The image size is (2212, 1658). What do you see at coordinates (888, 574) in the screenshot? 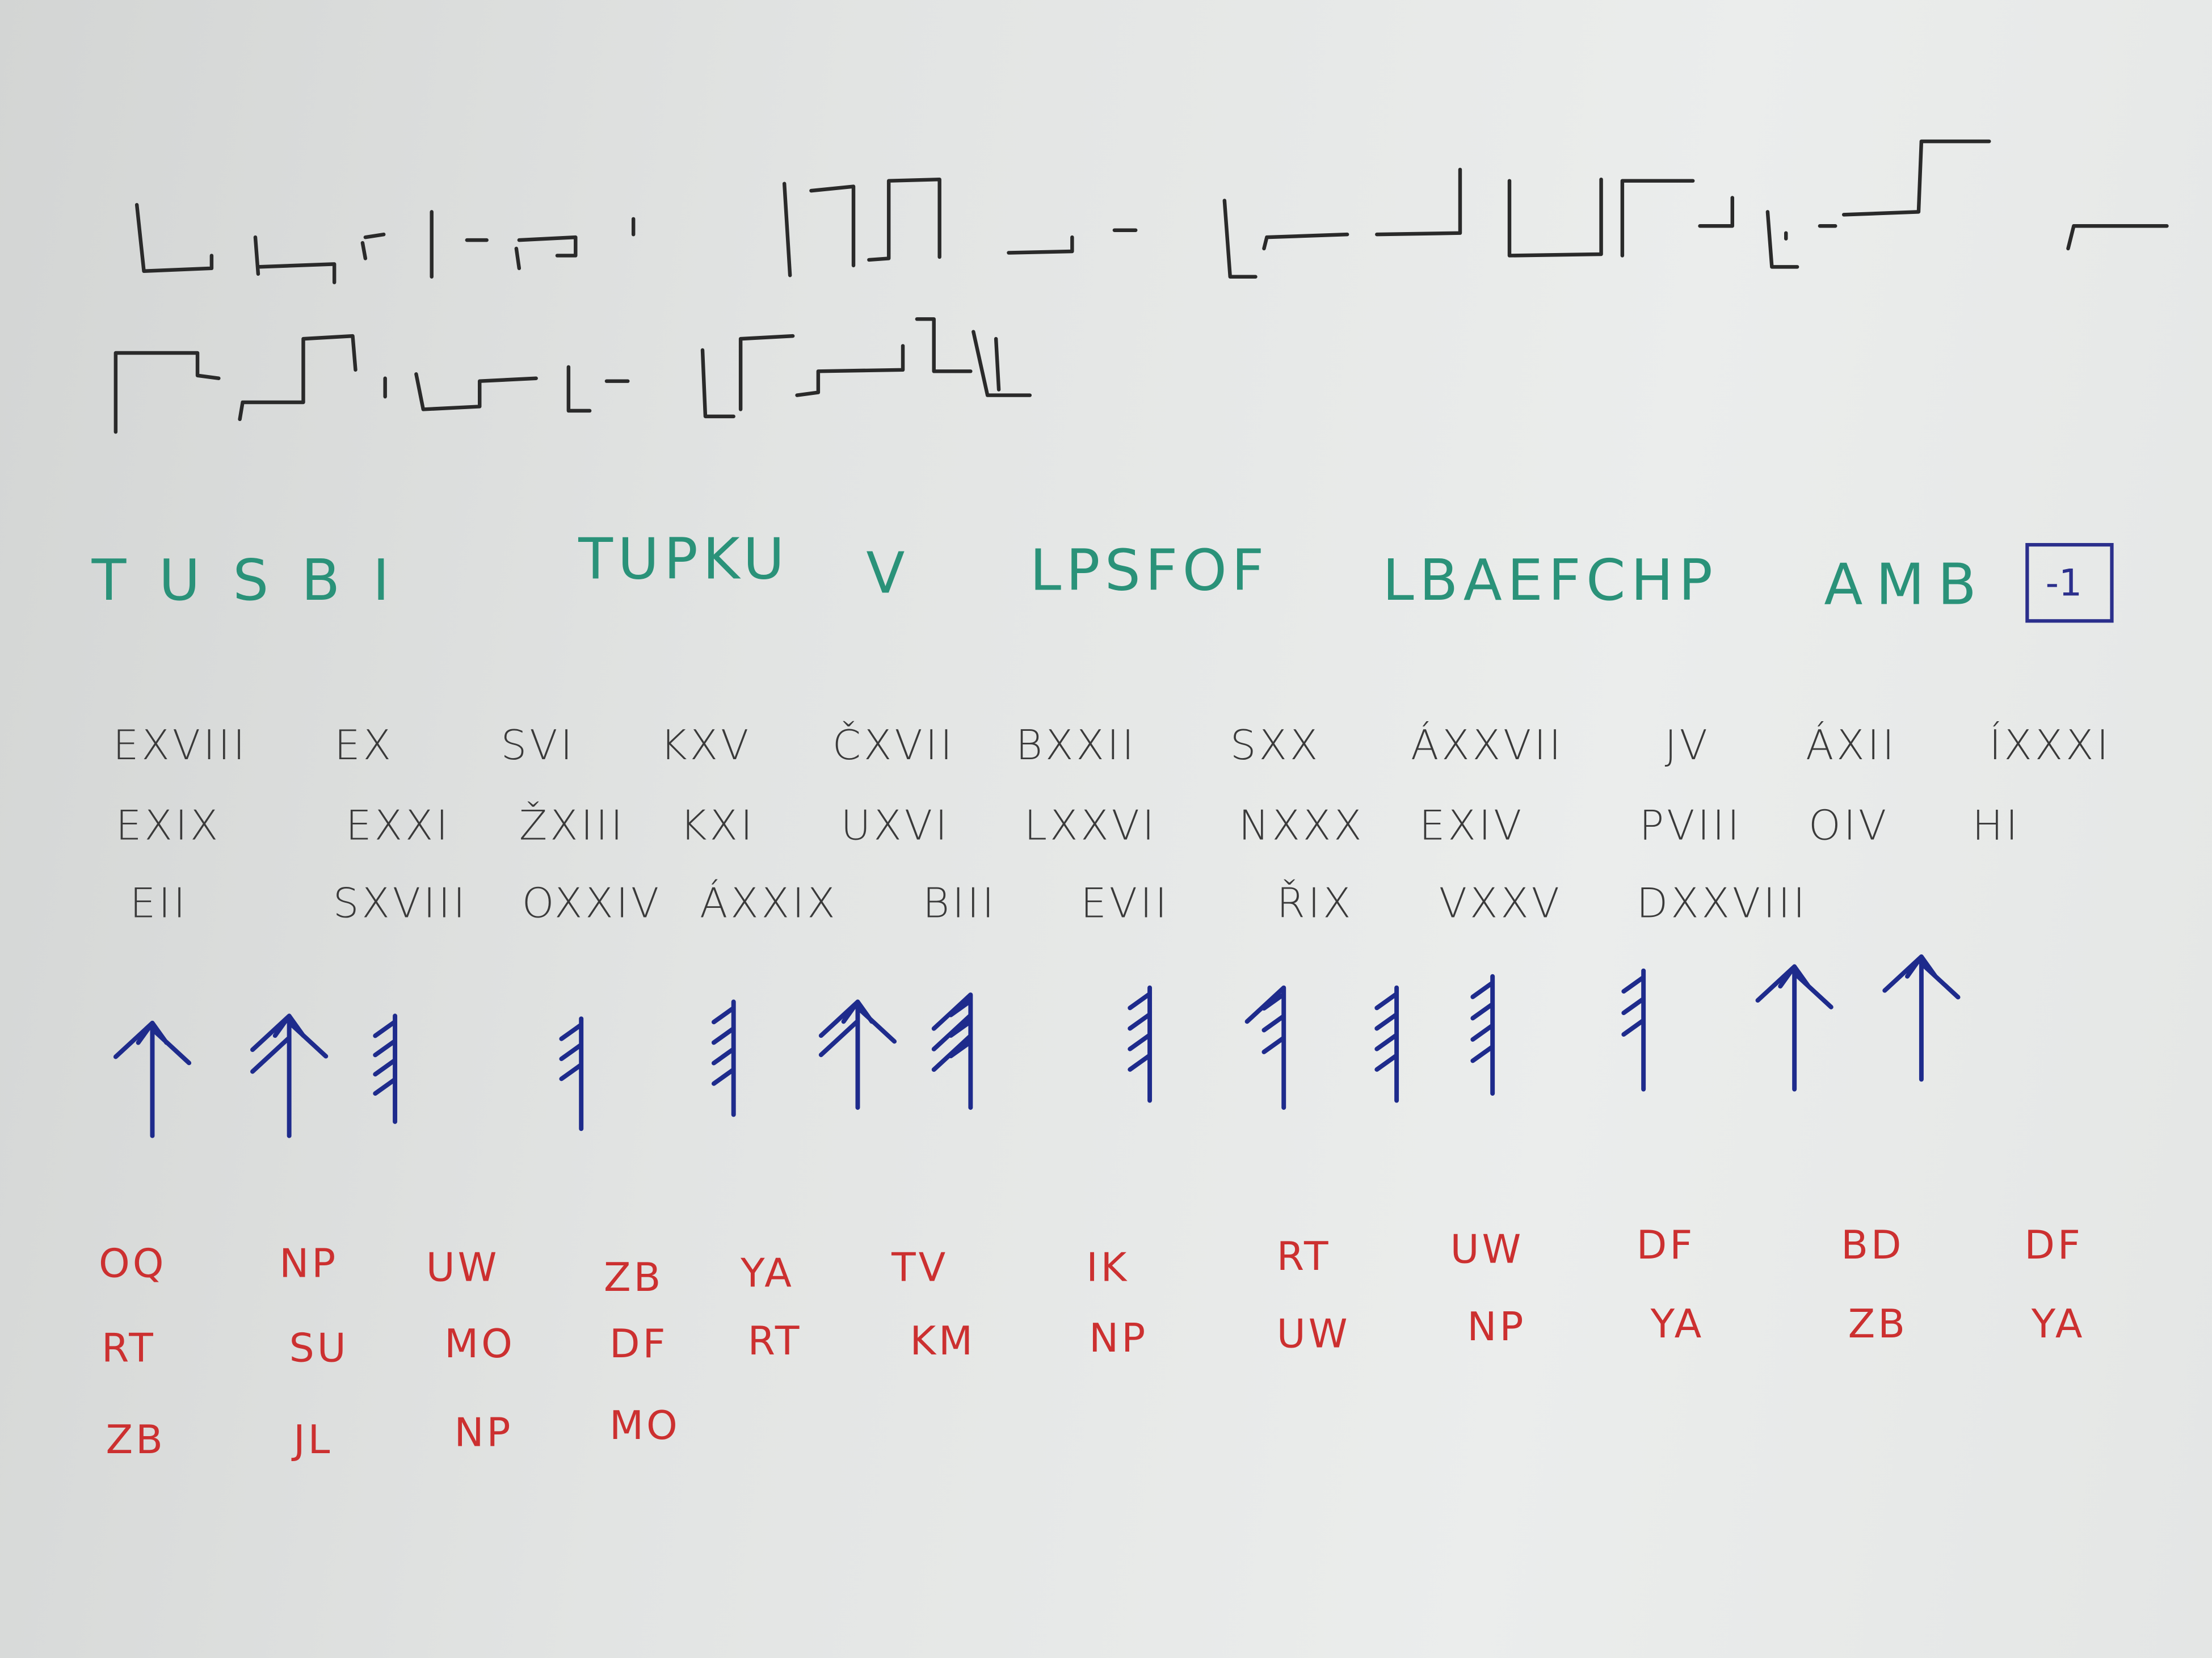
I see `cipher-word: V` at bounding box center [888, 574].